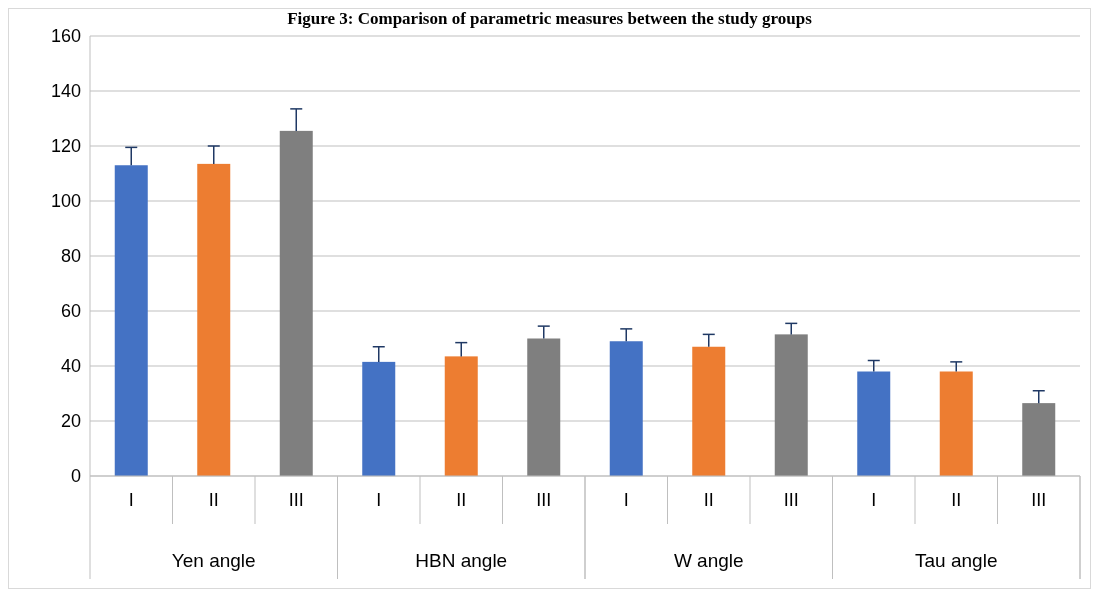 The width and height of the screenshot is (1099, 589). Describe the element at coordinates (65, 36) in the screenshot. I see `y-tick-label: 160` at that location.